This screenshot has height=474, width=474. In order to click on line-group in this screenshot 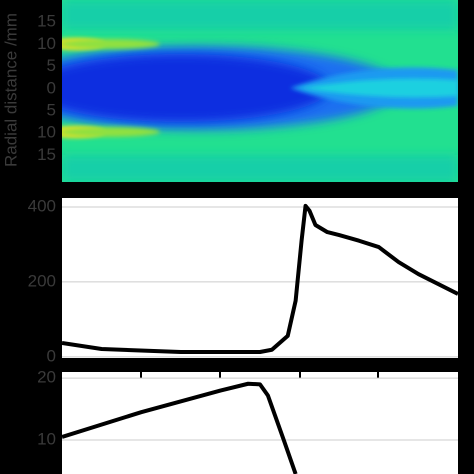, I will do `click(180, 427)`.